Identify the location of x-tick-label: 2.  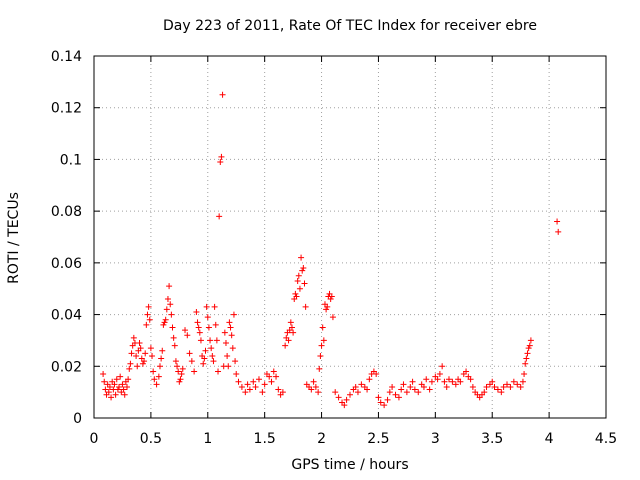
(321, 439).